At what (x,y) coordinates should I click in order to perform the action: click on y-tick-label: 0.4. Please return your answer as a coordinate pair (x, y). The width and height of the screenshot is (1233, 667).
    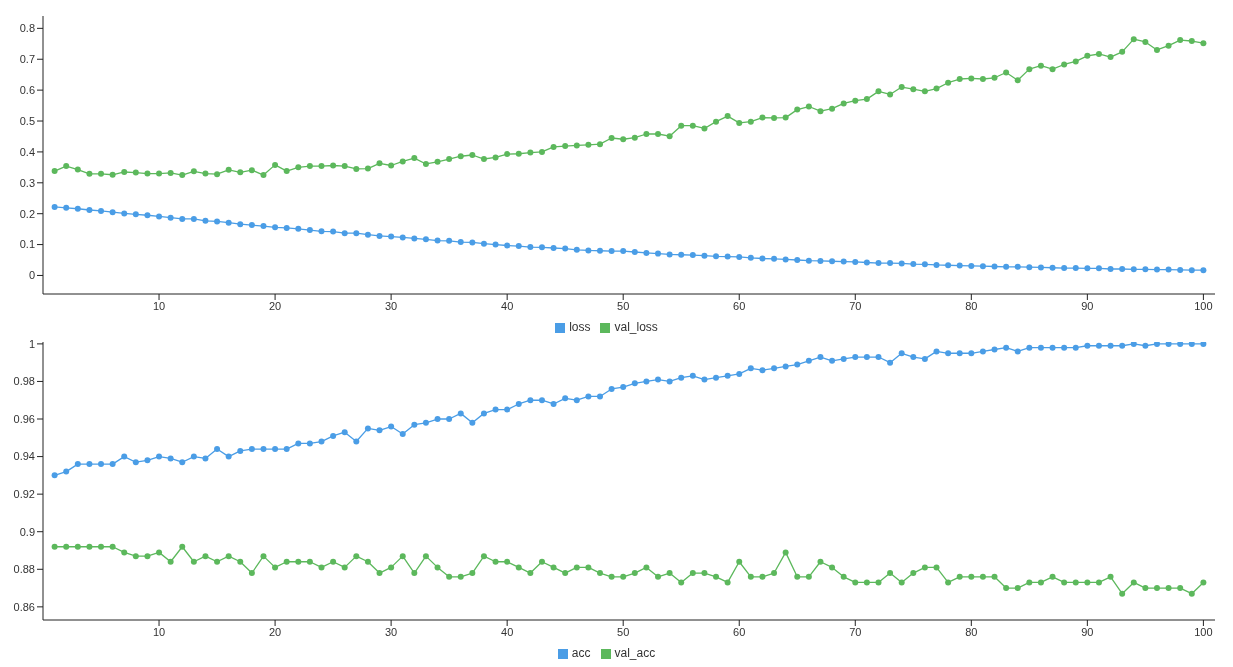
    Looking at the image, I should click on (27, 151).